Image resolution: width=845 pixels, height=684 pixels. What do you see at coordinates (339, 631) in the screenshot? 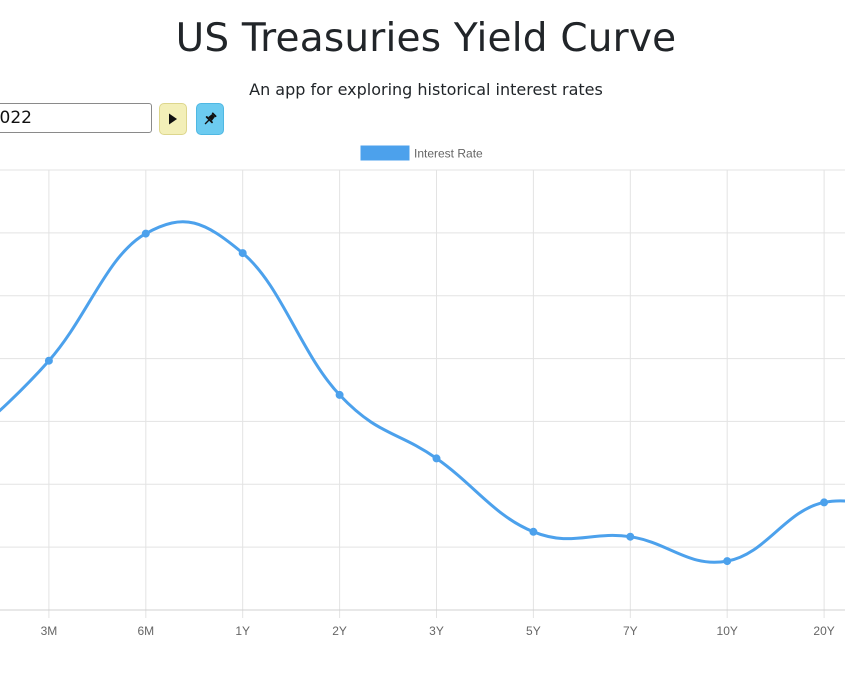
I see `x-tick-label: 2Y` at bounding box center [339, 631].